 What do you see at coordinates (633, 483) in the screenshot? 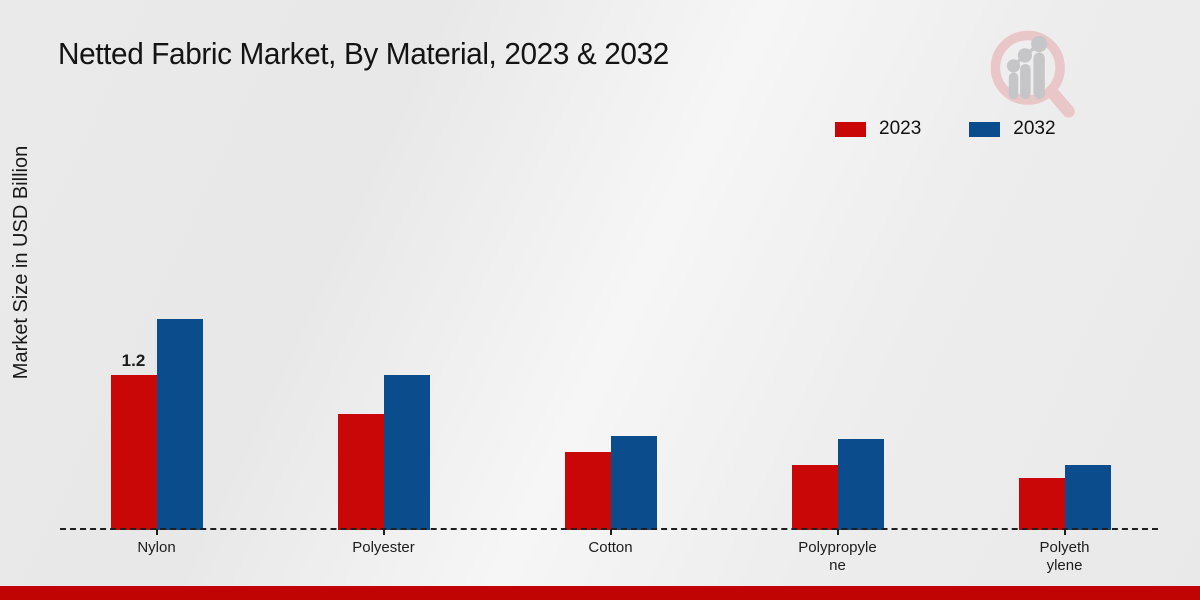
I see `bar-2032-cotton` at bounding box center [633, 483].